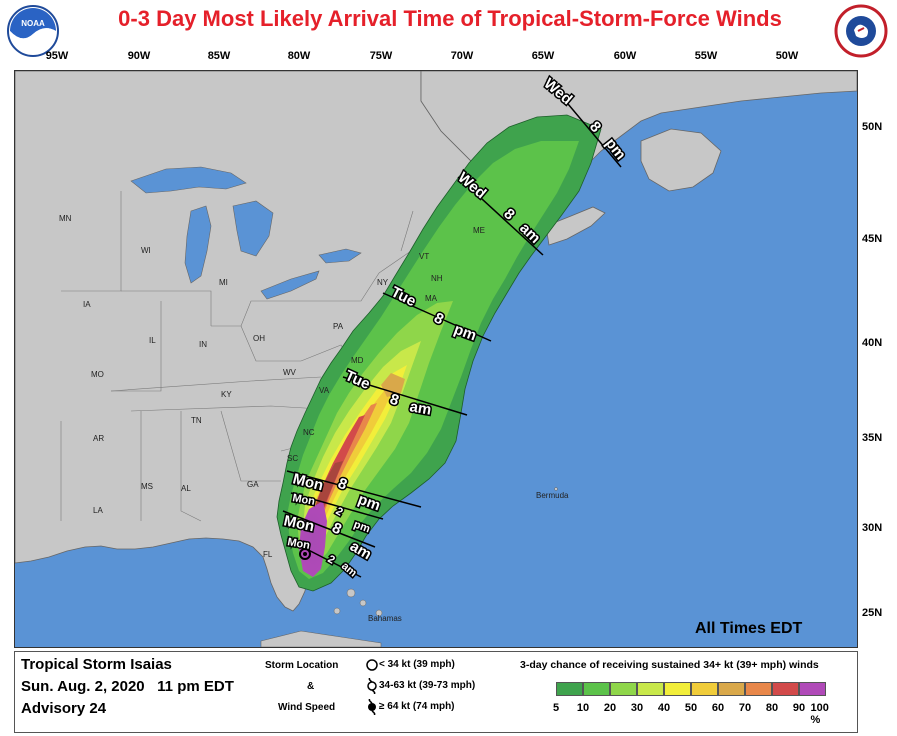 The height and width of the screenshot is (736, 897). Describe the element at coordinates (292, 458) in the screenshot. I see `state-label-sc: SC` at that location.